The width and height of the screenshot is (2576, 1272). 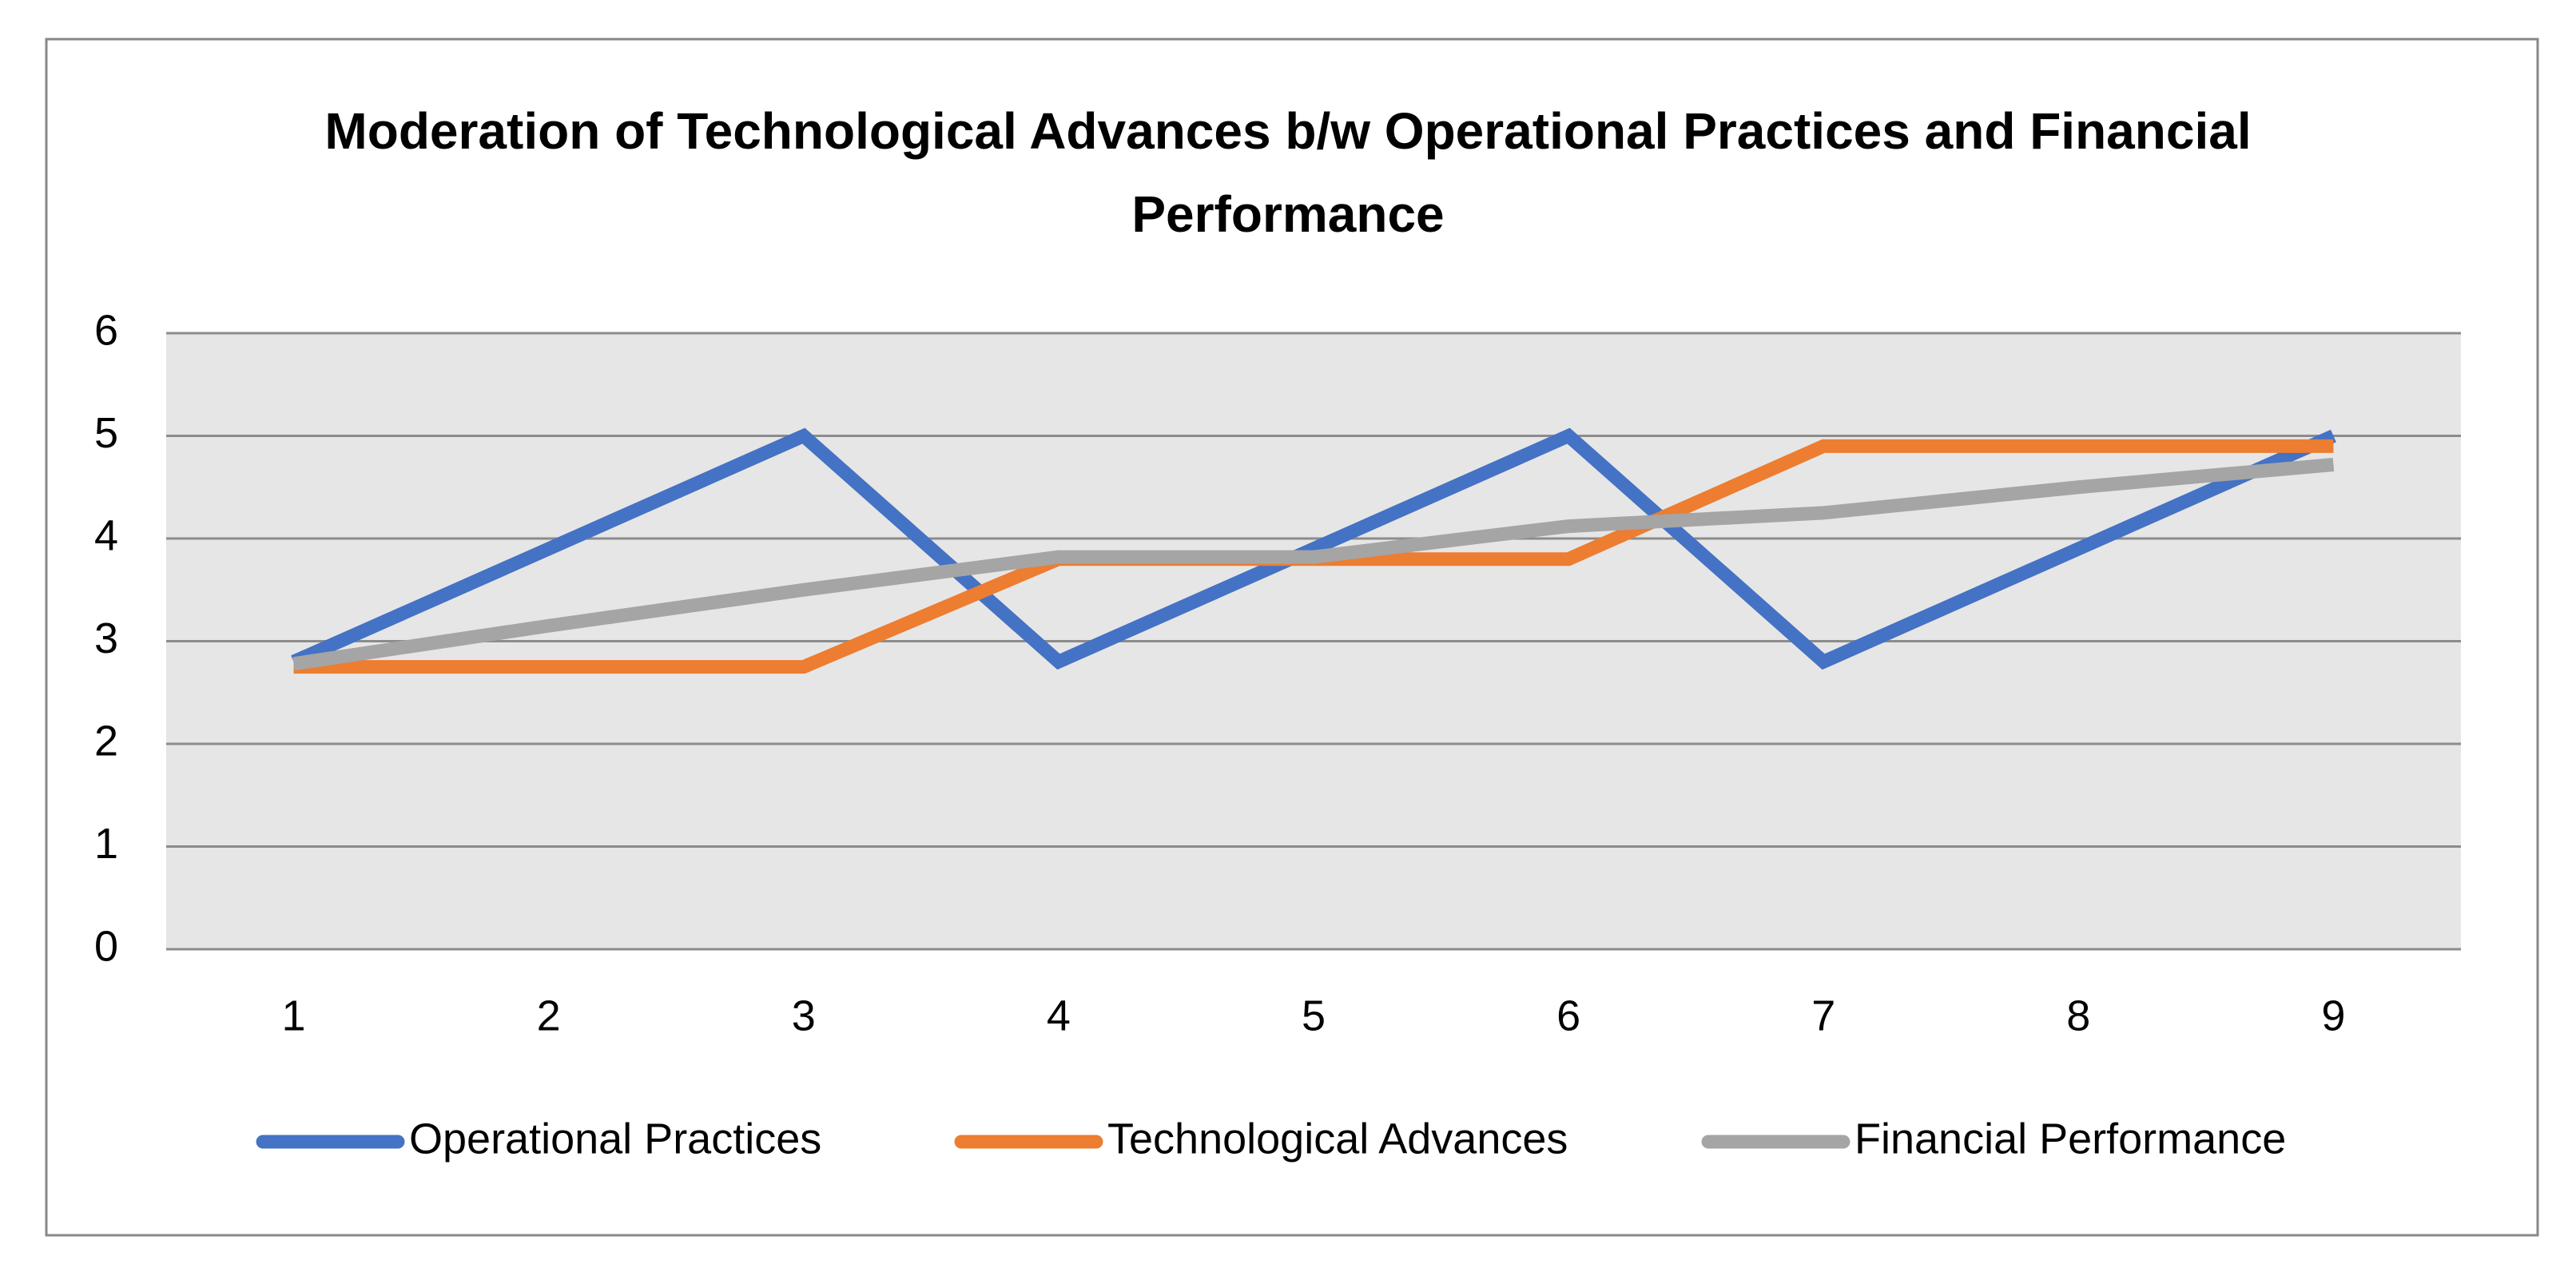 I want to click on x-tick-label: 8, so click(x=2078, y=1016).